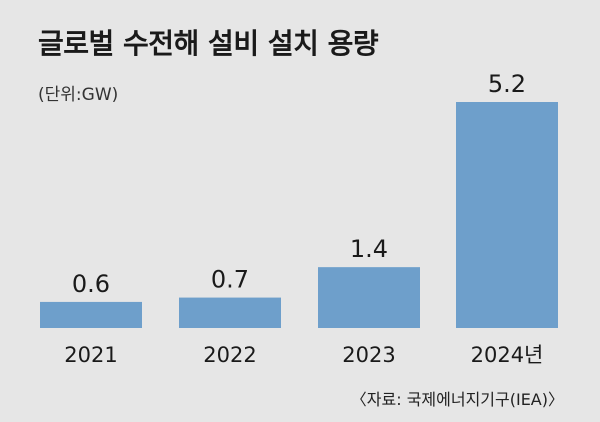 This screenshot has height=422, width=600. Describe the element at coordinates (230, 312) in the screenshot. I see `bar-2022` at that location.